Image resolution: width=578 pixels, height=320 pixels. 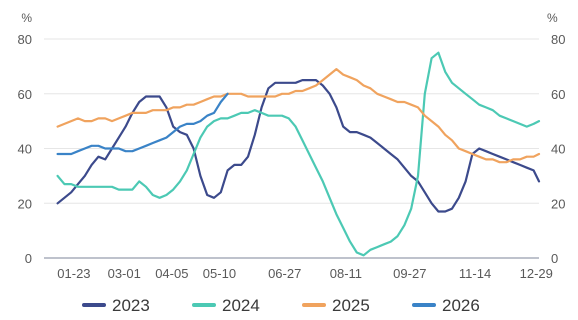 I want to click on y-tick-label-left: 60, so click(x=25, y=94).